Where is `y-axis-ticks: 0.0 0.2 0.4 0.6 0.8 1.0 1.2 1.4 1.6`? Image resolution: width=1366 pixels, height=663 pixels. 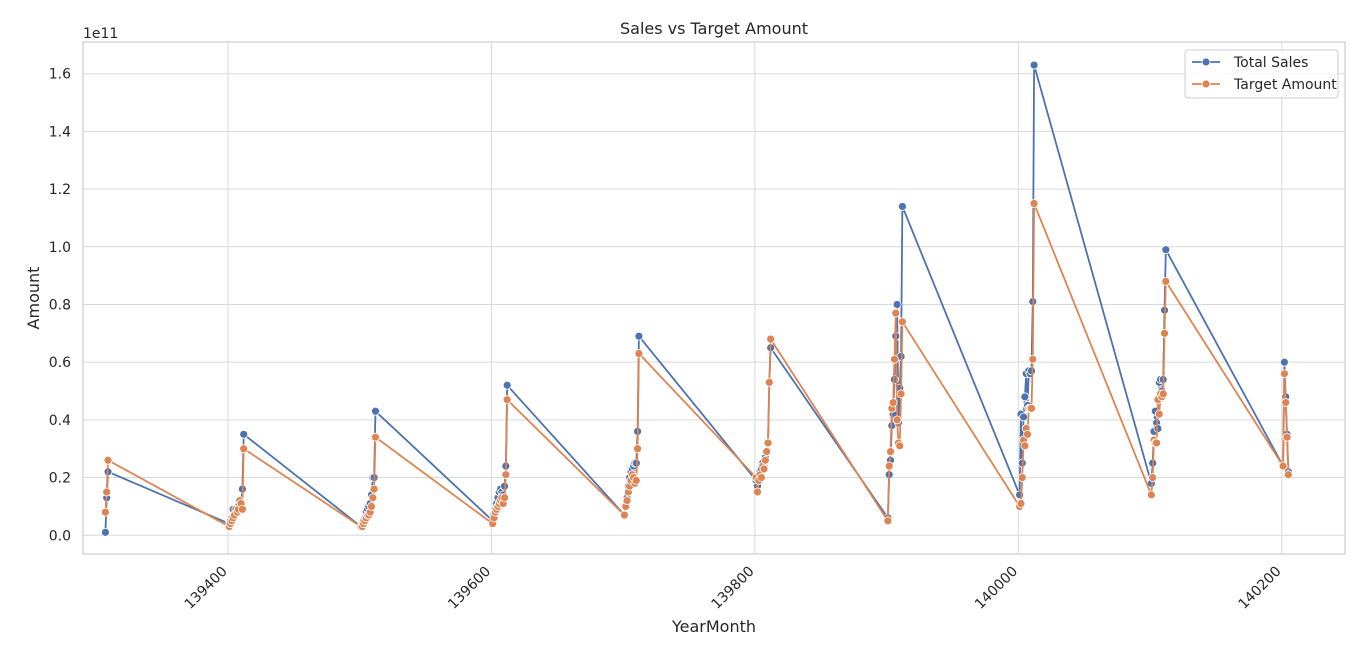
y-axis-ticks: 0.0 0.2 0.4 0.6 0.8 1.0 1.2 1.4 1.6 is located at coordinates (60, 306).